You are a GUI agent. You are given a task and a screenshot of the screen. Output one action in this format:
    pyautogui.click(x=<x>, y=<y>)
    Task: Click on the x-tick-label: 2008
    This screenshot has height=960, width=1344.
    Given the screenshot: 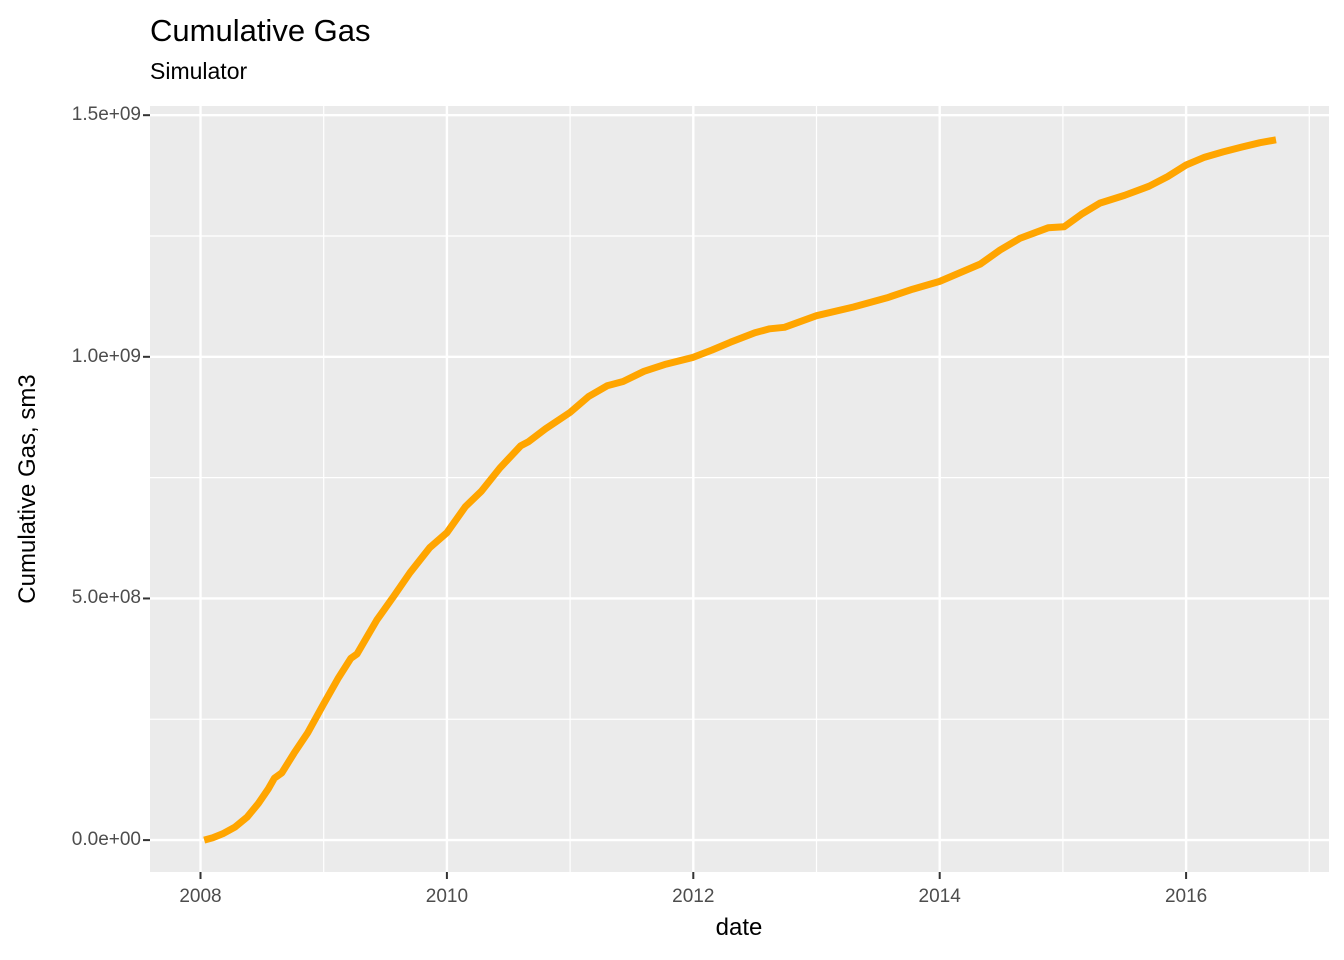 What is the action you would take?
    pyautogui.click(x=200, y=896)
    